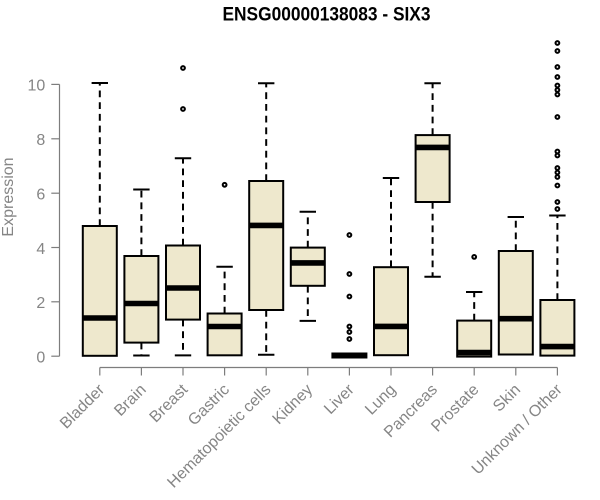 This screenshot has width=600, height=500. I want to click on svg-text: 8, so click(40, 140).